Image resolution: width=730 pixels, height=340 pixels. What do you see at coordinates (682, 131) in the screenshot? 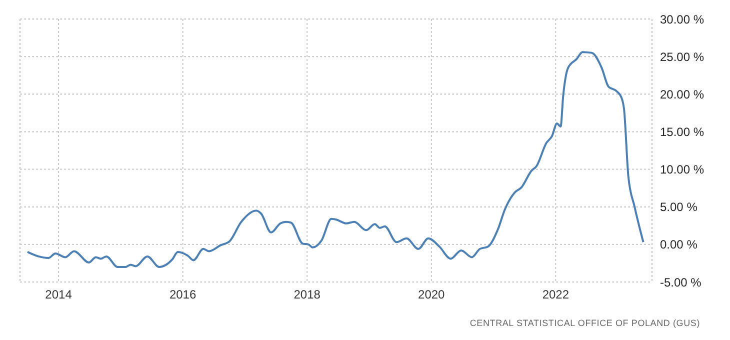
I see `y-tick-label: 15.00 %` at bounding box center [682, 131].